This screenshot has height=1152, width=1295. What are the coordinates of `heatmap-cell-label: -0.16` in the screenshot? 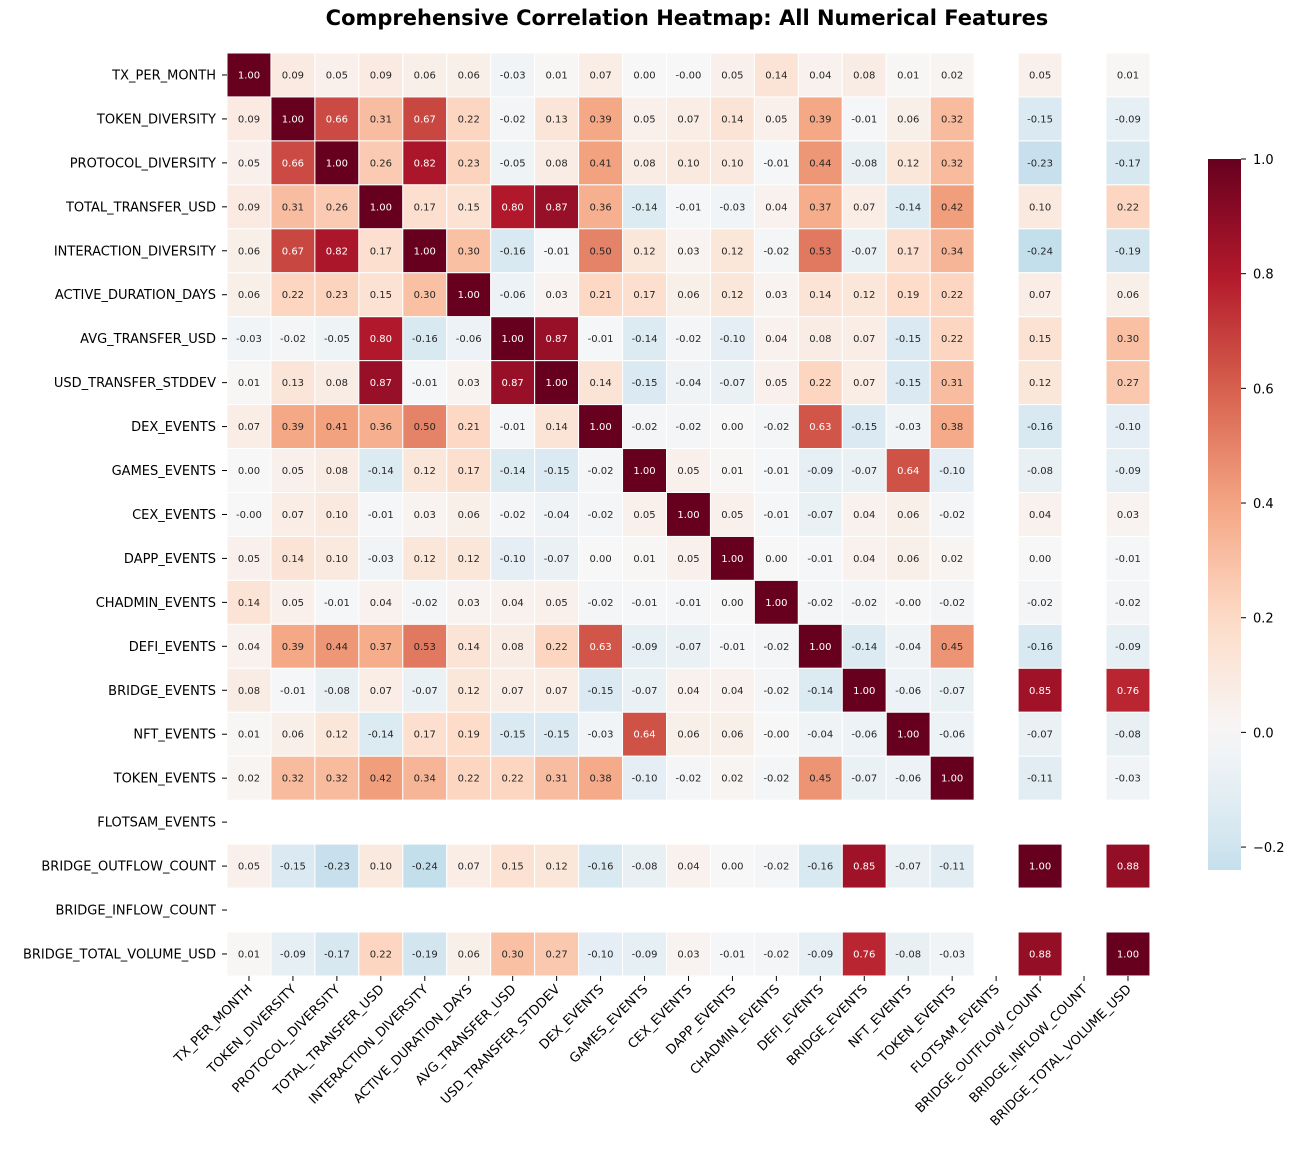 It's located at (1040, 427).